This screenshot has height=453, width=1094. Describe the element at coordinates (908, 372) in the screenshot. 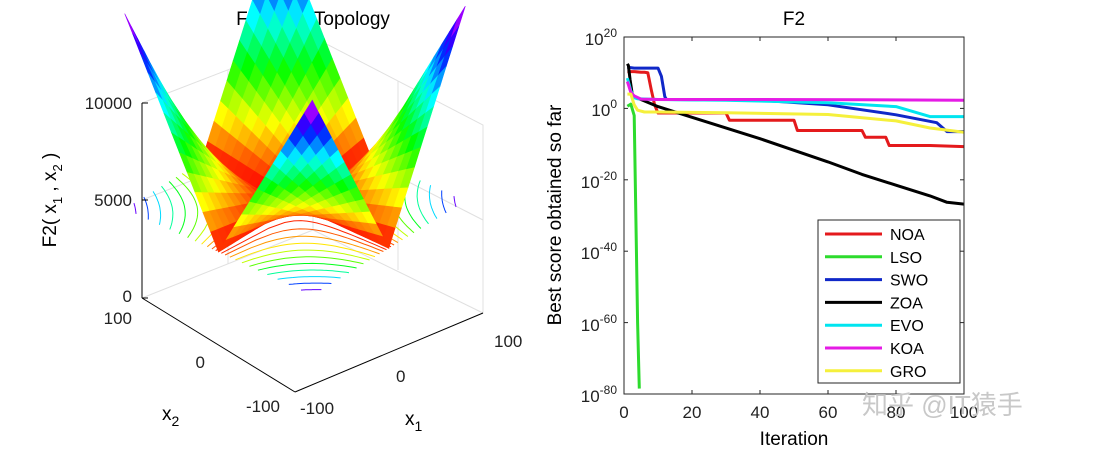

I see `legend-label-gro: GRO` at that location.